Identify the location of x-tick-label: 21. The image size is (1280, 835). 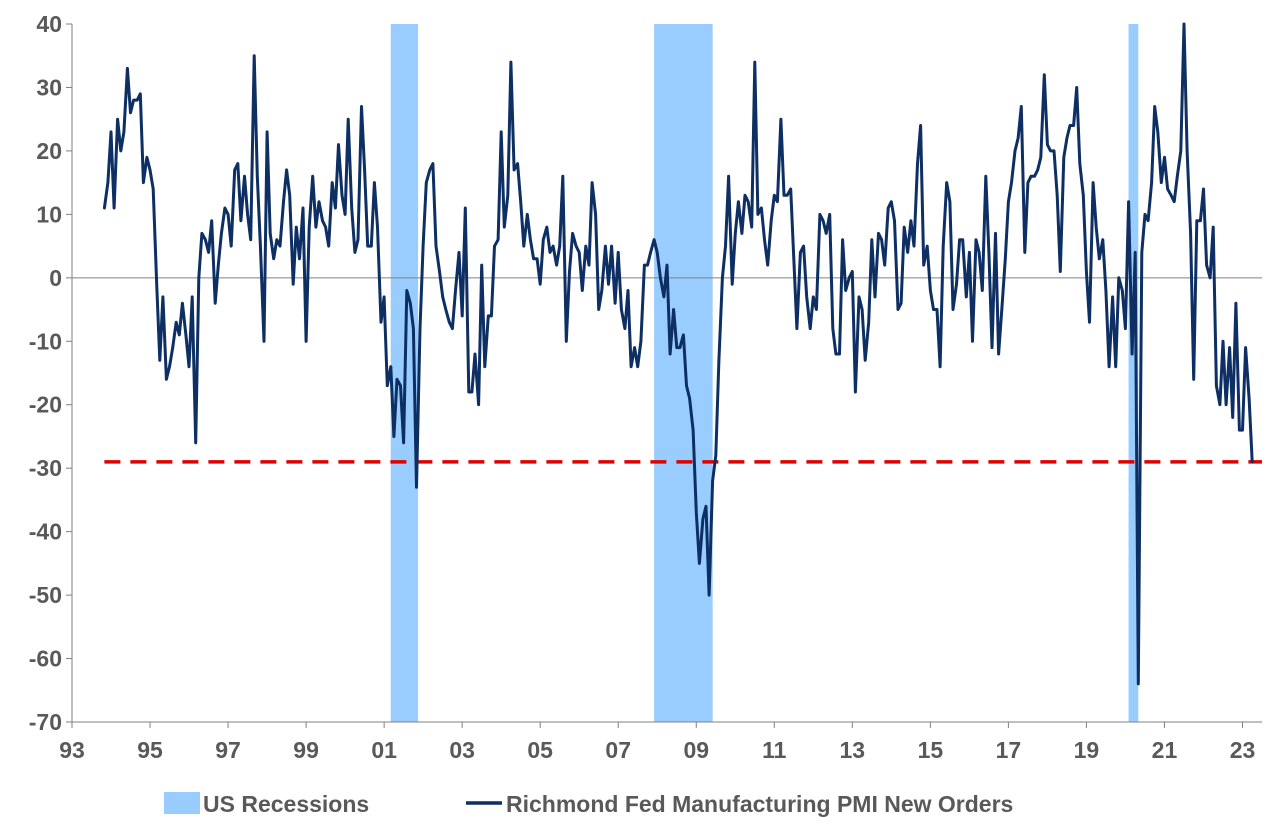
(1165, 750).